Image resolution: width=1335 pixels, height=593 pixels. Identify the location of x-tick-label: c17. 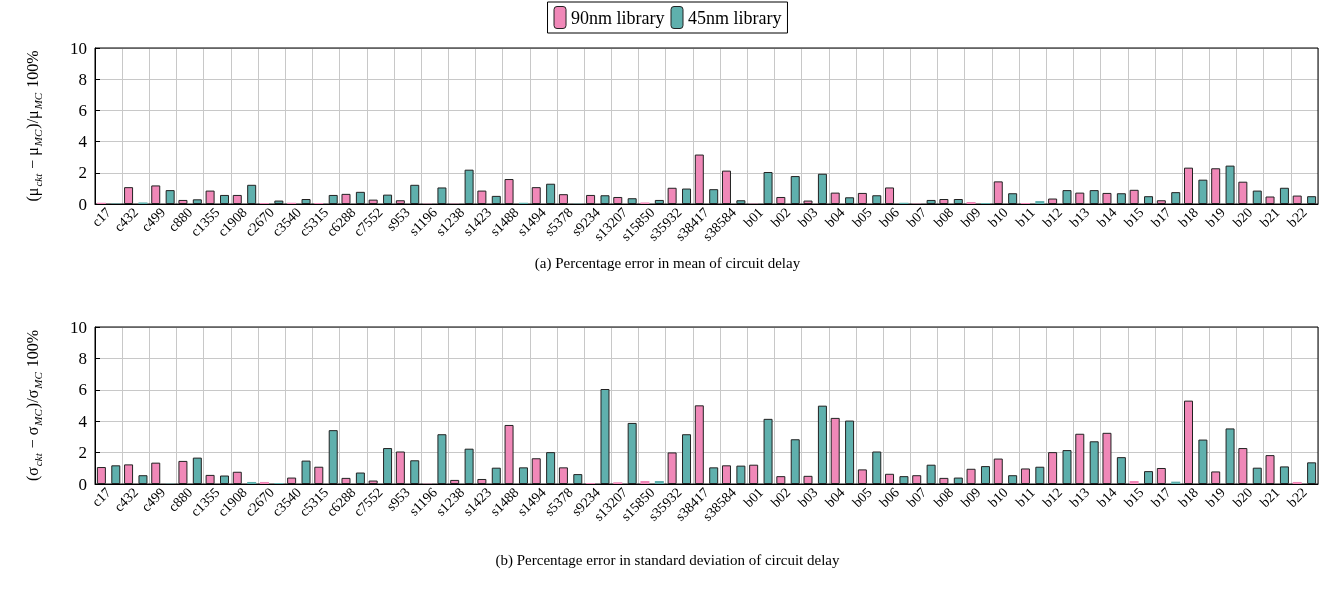
(101, 217).